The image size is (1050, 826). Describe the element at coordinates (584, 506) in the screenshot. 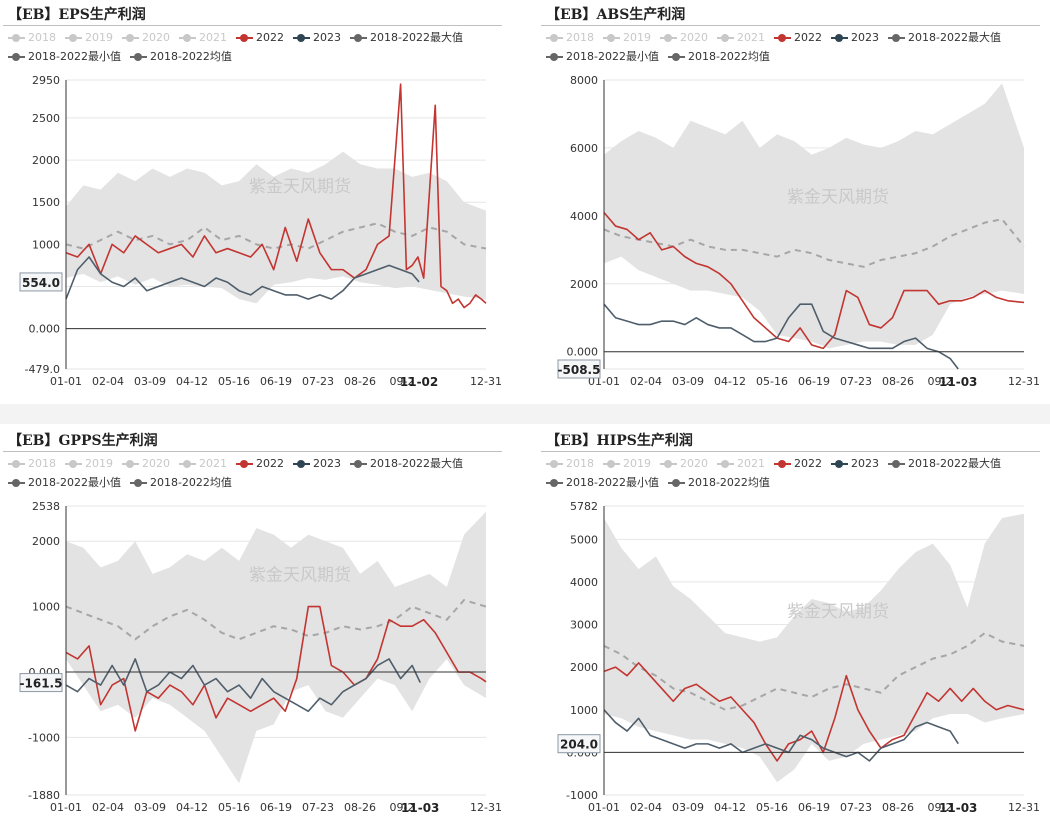

I see `y-tick-label: 5782` at that location.